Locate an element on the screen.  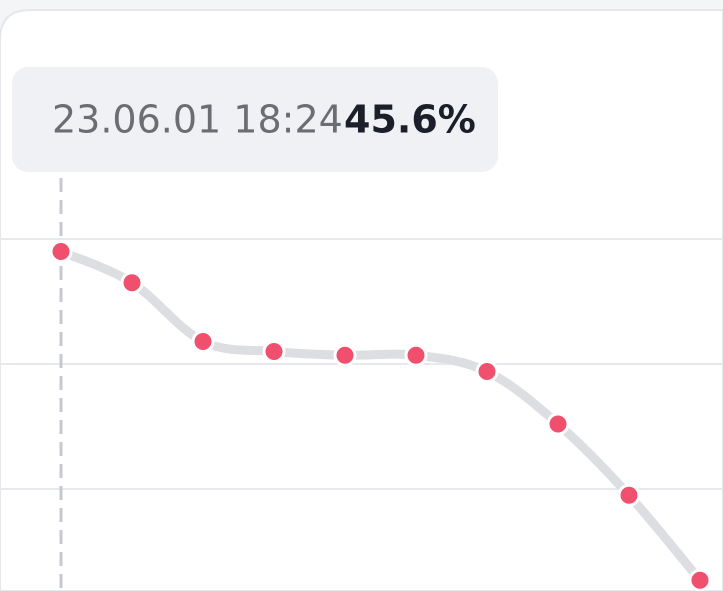
tooltip-box is located at coordinates (255, 119).